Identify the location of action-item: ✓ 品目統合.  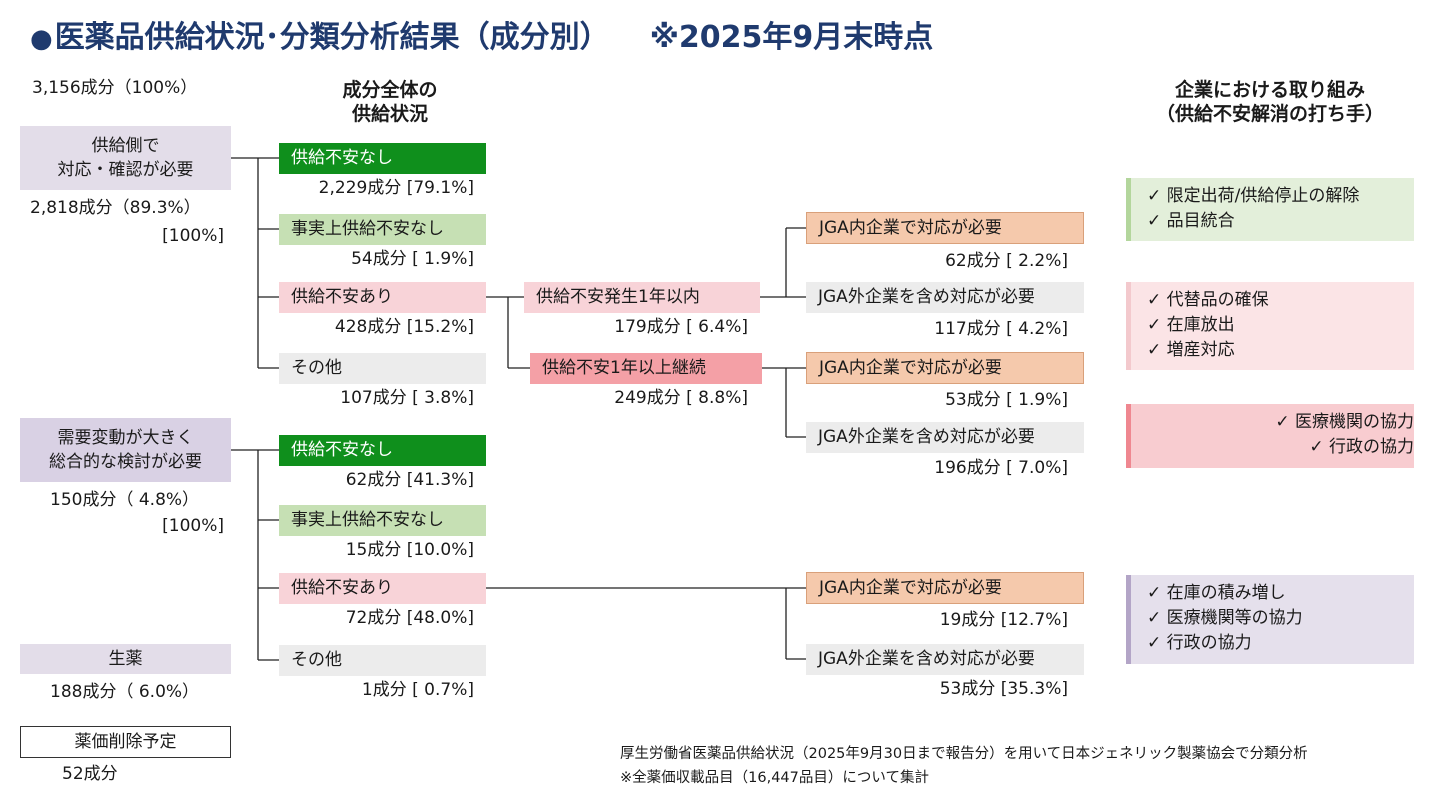
(1191, 221).